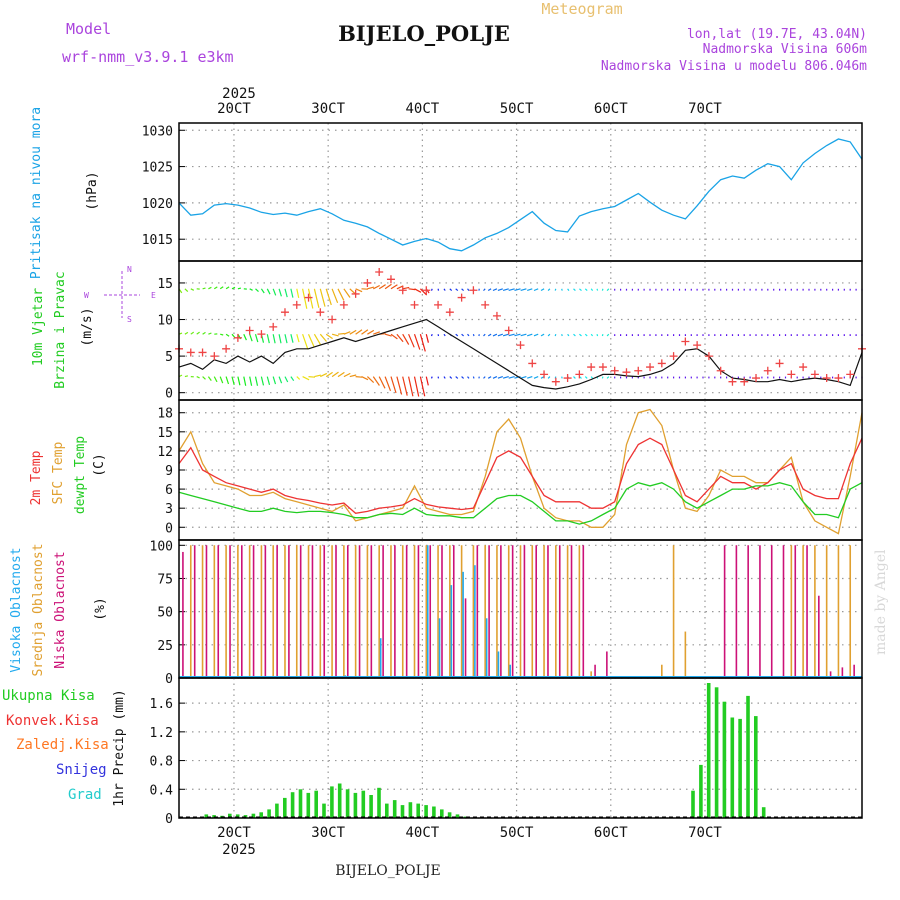 This screenshot has width=900, height=900. What do you see at coordinates (157, 240) in the screenshot?
I see `y-tick-label: 1015` at bounding box center [157, 240].